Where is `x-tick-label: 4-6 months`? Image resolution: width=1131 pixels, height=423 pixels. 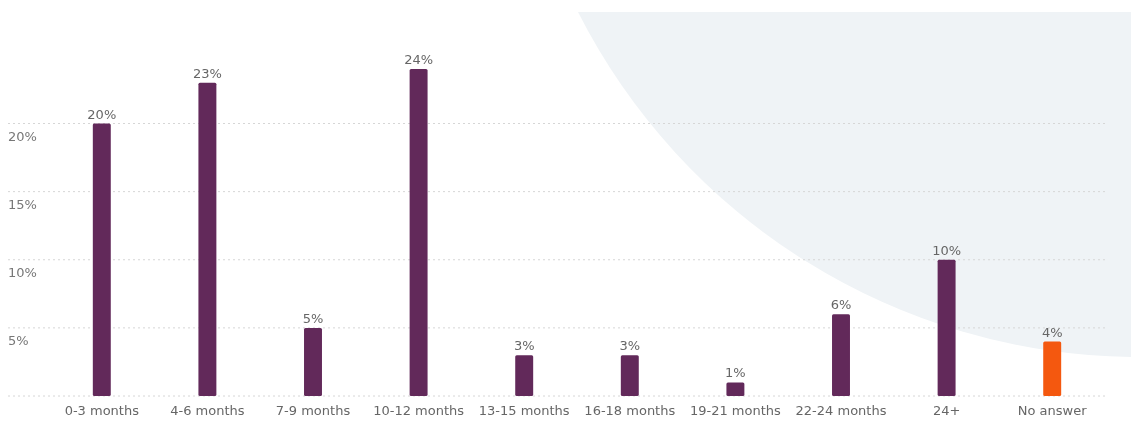 x-tick-label: 4-6 months is located at coordinates (207, 410).